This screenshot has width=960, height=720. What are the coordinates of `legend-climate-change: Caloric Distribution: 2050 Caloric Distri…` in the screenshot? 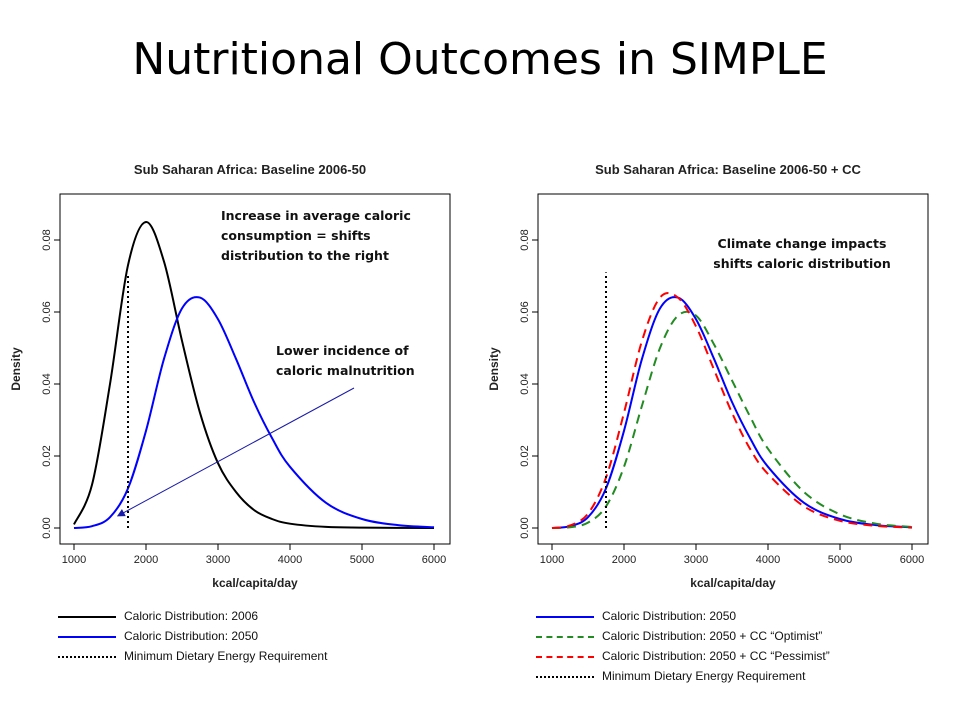 It's located at (746, 648).